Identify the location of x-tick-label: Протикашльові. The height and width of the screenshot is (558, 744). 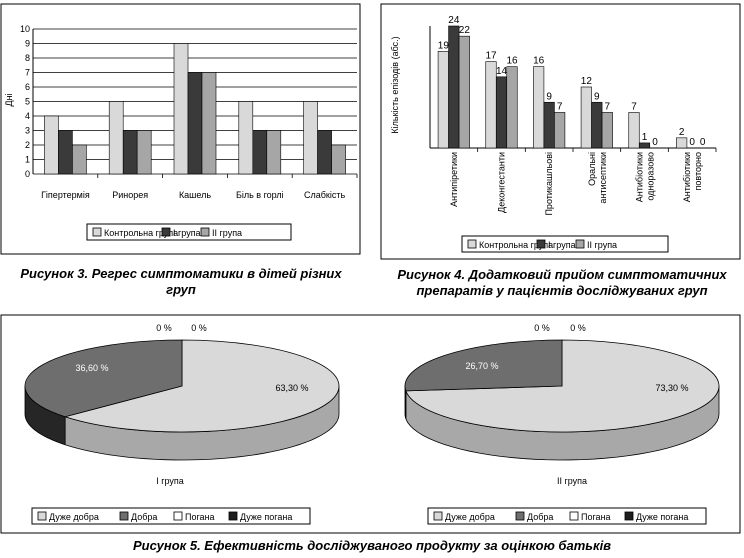
(549, 184).